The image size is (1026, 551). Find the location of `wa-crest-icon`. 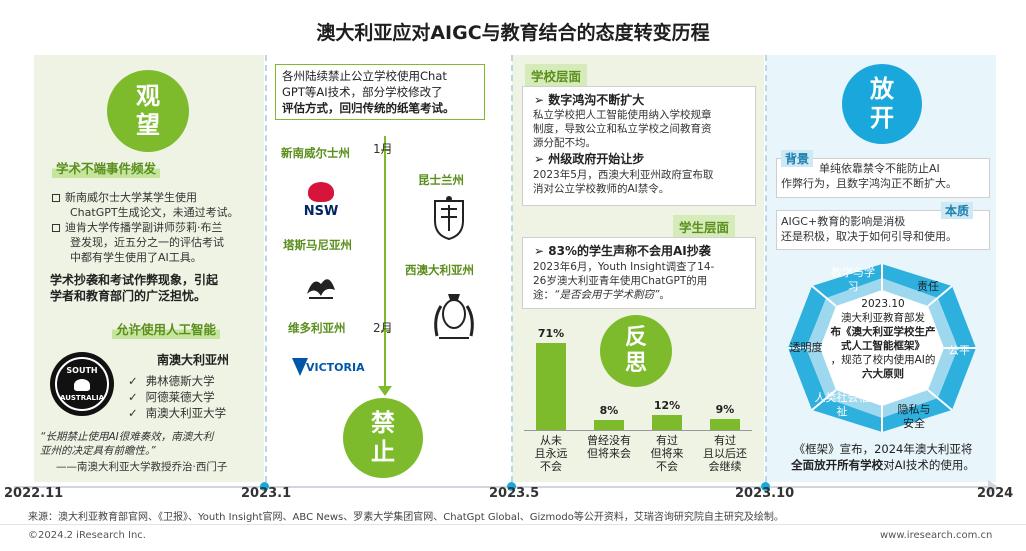

wa-crest-icon is located at coordinates (454, 316).